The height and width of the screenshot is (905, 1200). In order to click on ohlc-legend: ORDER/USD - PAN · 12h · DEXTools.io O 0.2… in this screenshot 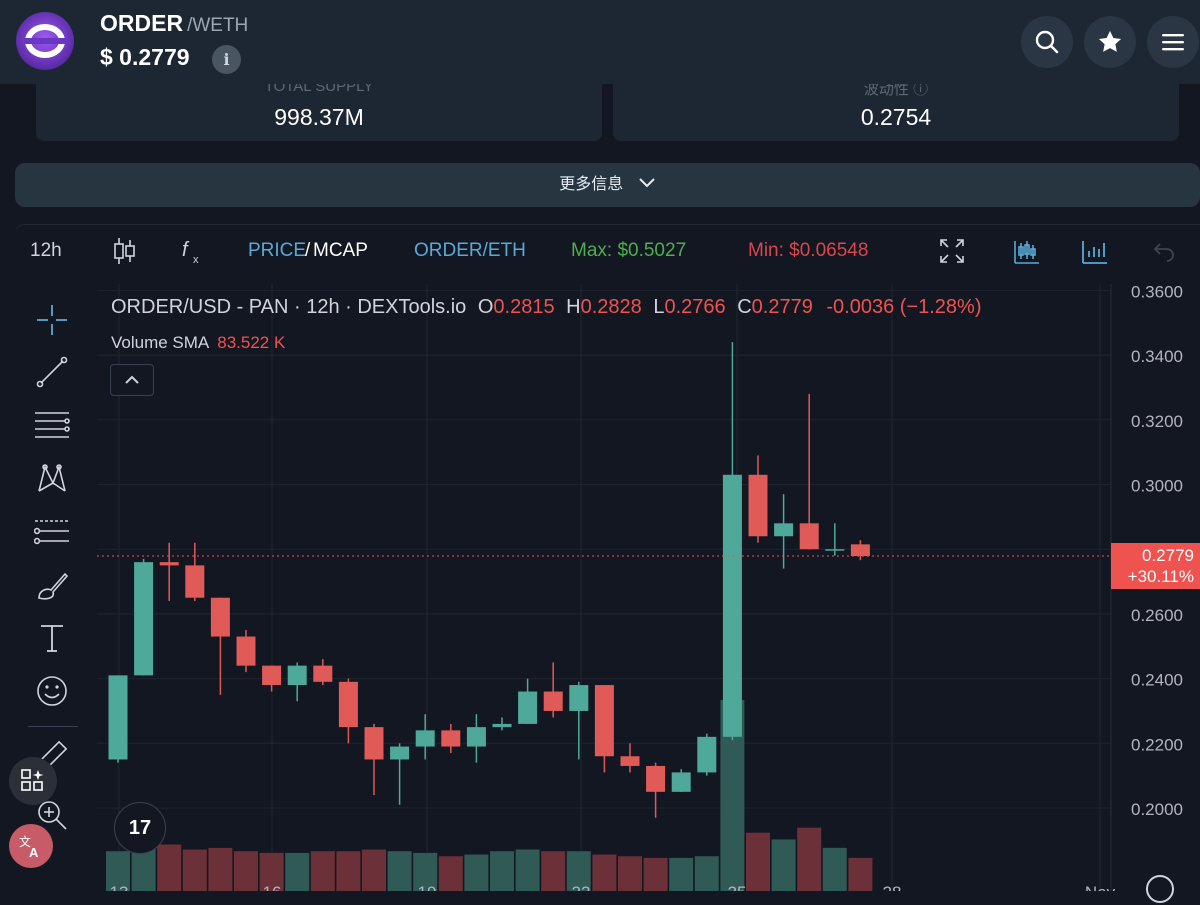, I will do `click(546, 307)`.